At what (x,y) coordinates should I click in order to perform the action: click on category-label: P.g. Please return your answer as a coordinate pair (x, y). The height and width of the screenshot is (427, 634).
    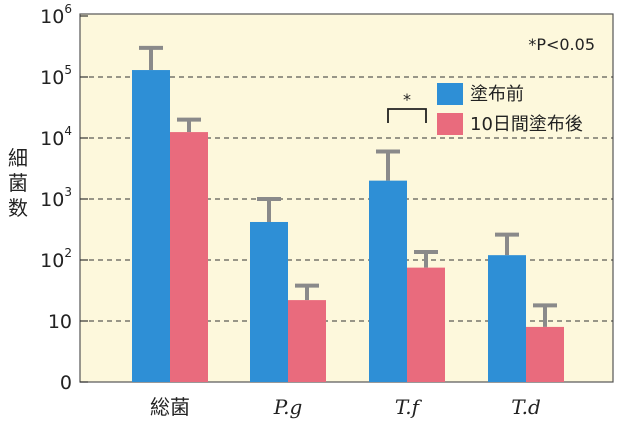
    Looking at the image, I should click on (288, 407).